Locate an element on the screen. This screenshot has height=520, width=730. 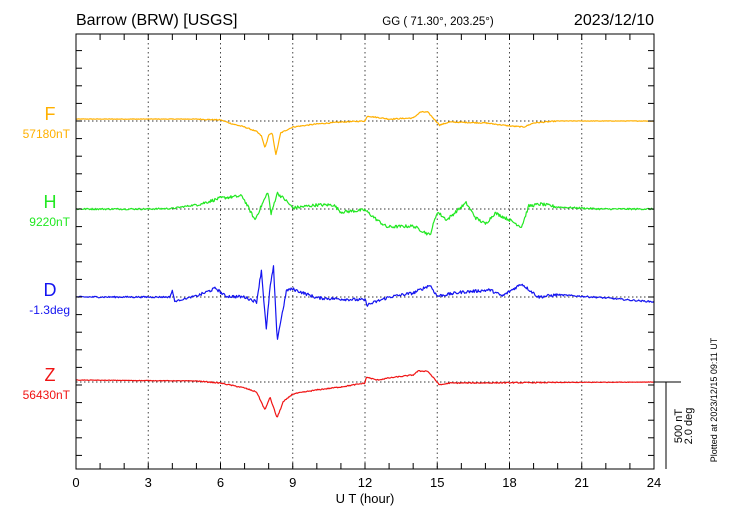
series-baseline-f: 57180nT is located at coordinates (47, 134).